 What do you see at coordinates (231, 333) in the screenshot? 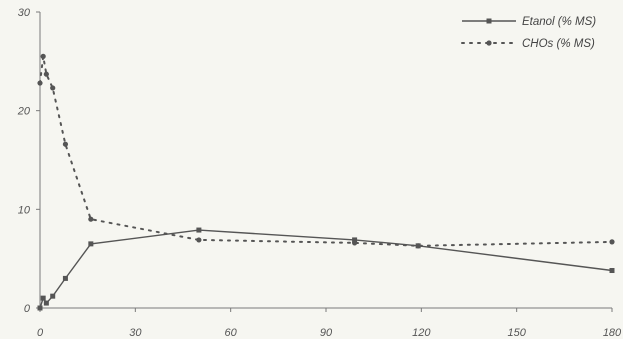
I see `x-tick-label: 60` at bounding box center [231, 333].